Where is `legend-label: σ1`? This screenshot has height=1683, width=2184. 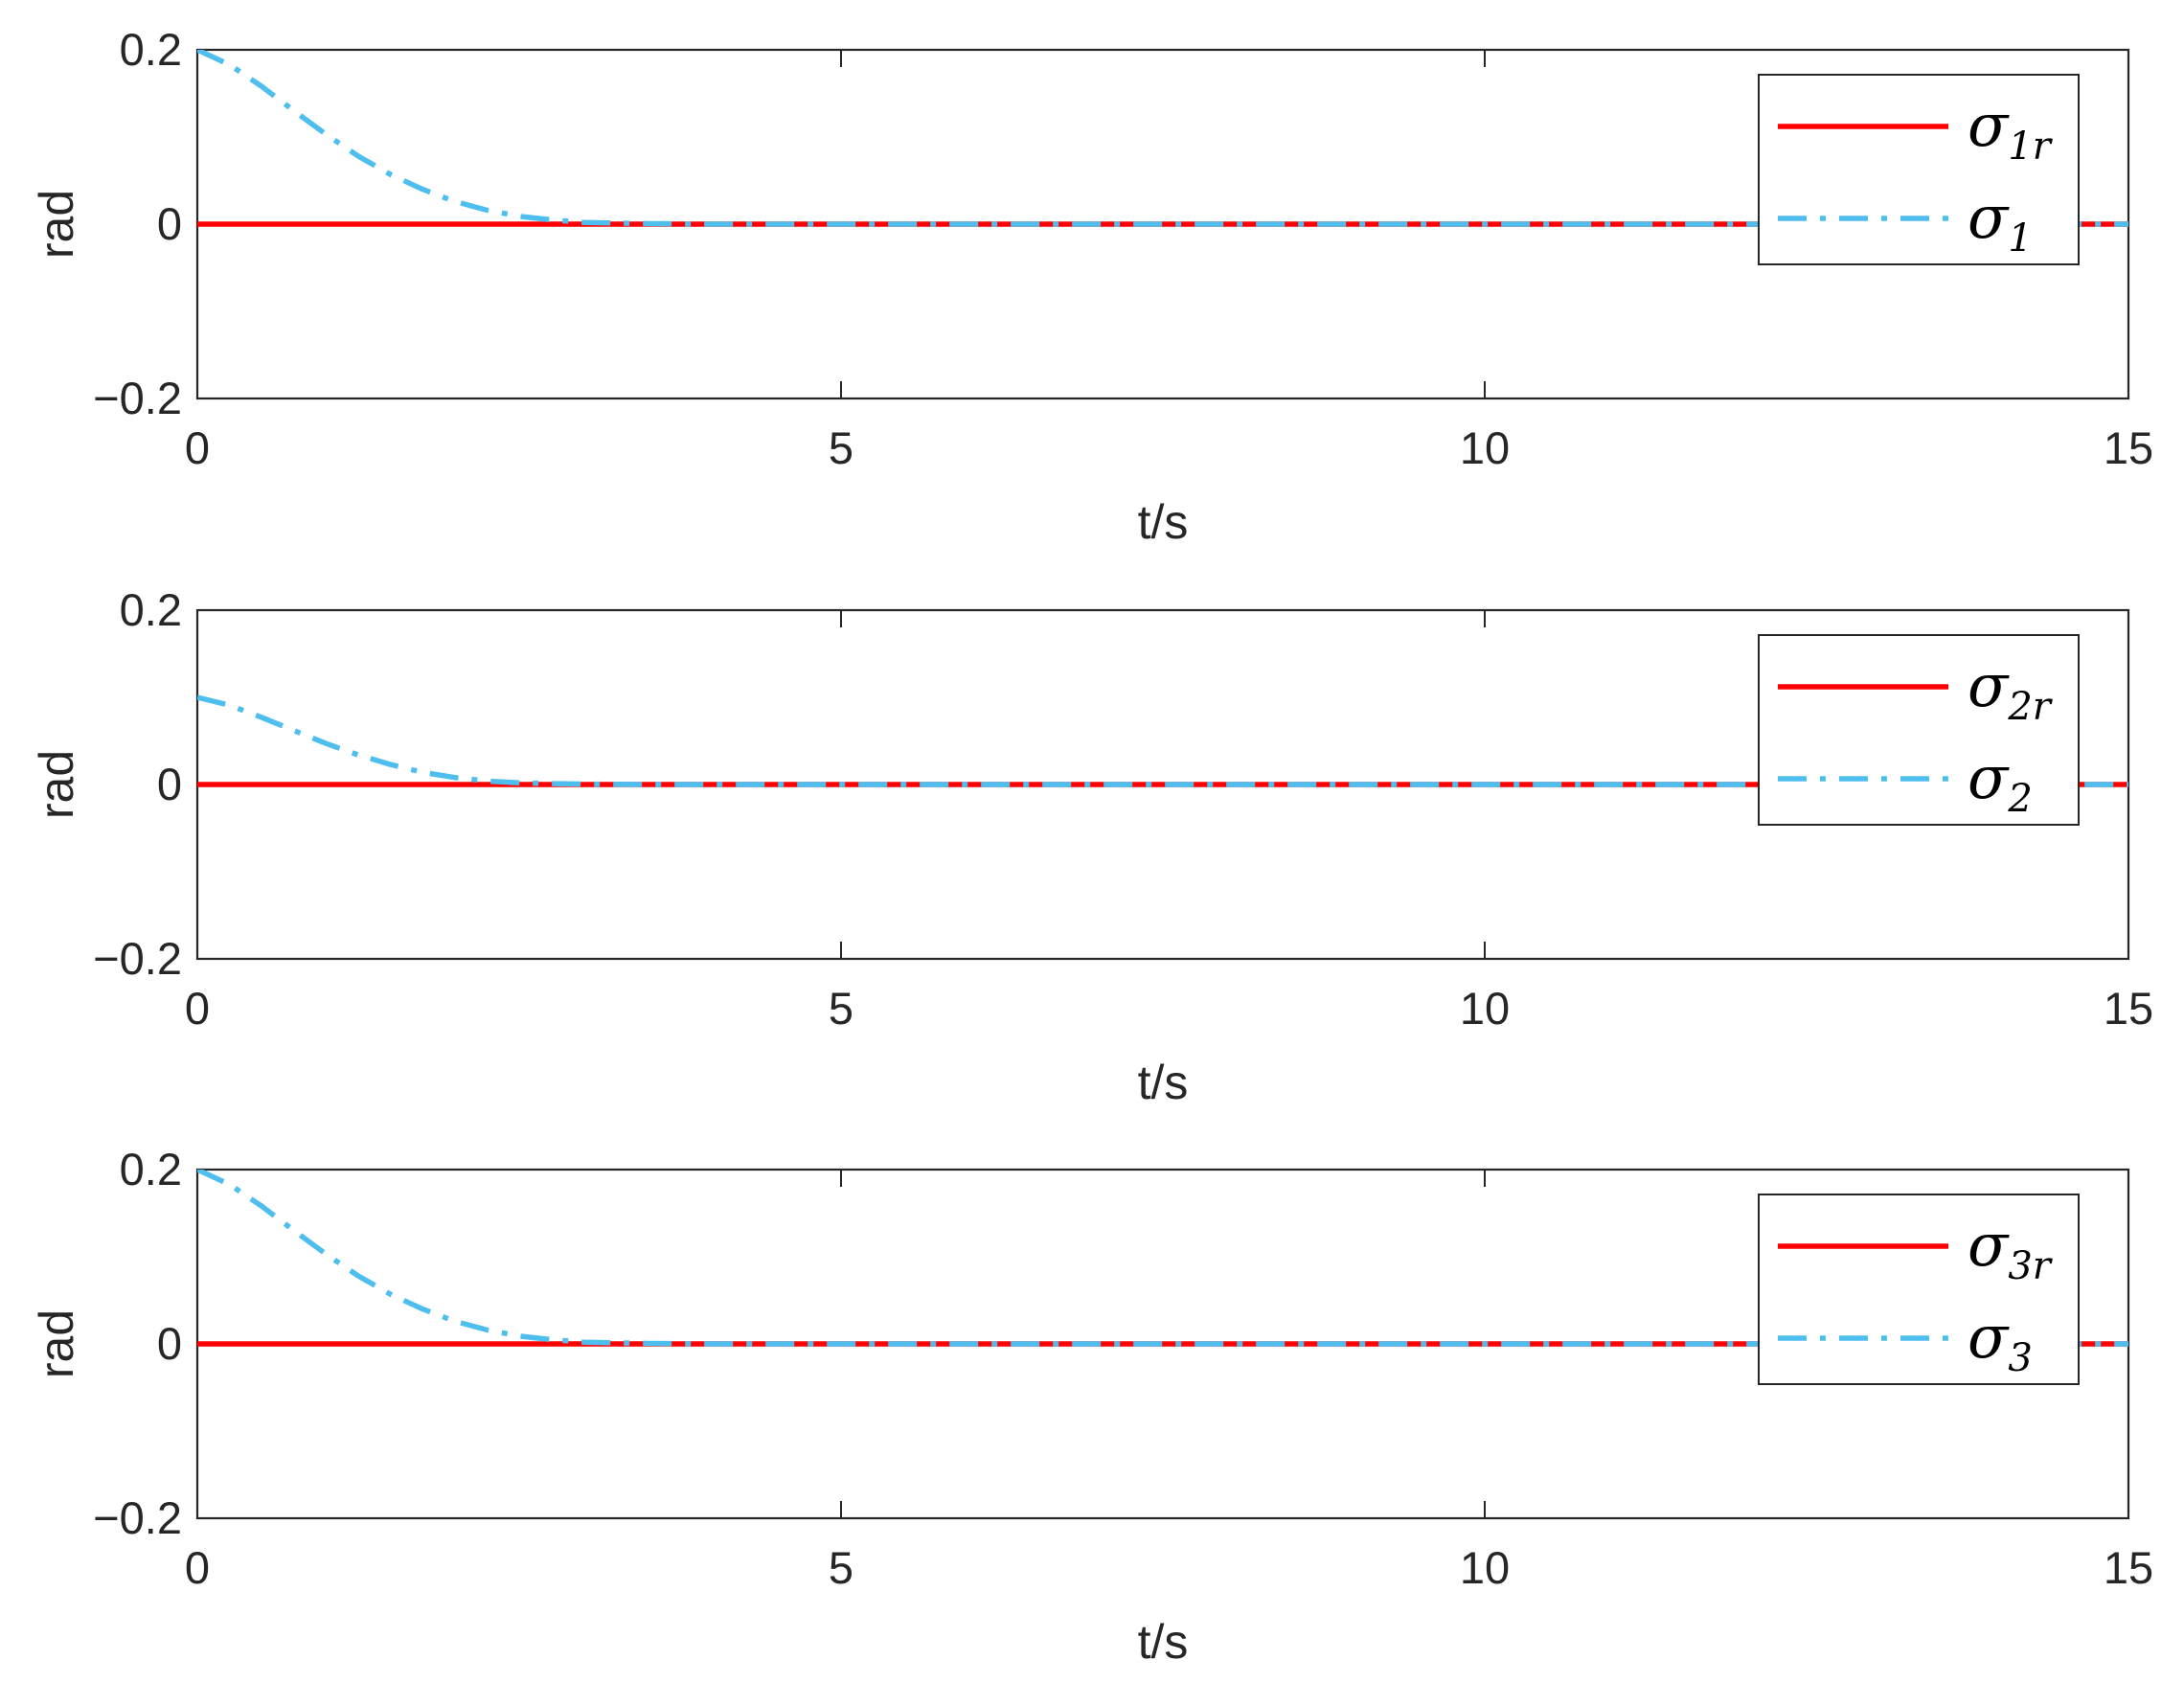
legend-label: σ1 is located at coordinates (2000, 221).